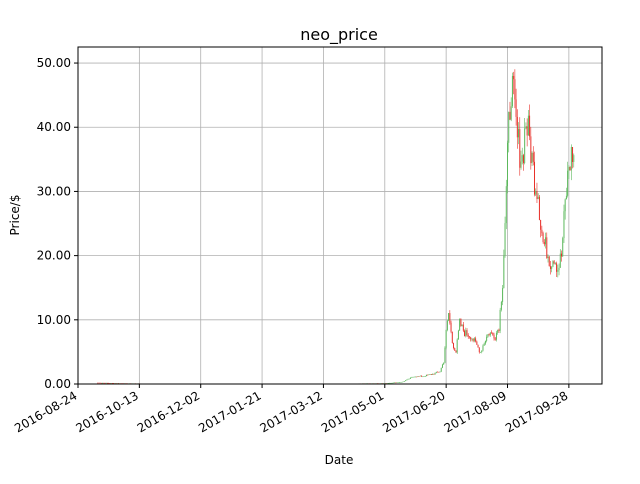 The image size is (640, 484). Describe the element at coordinates (54, 256) in the screenshot. I see `y-tick-label: 20.00` at that location.